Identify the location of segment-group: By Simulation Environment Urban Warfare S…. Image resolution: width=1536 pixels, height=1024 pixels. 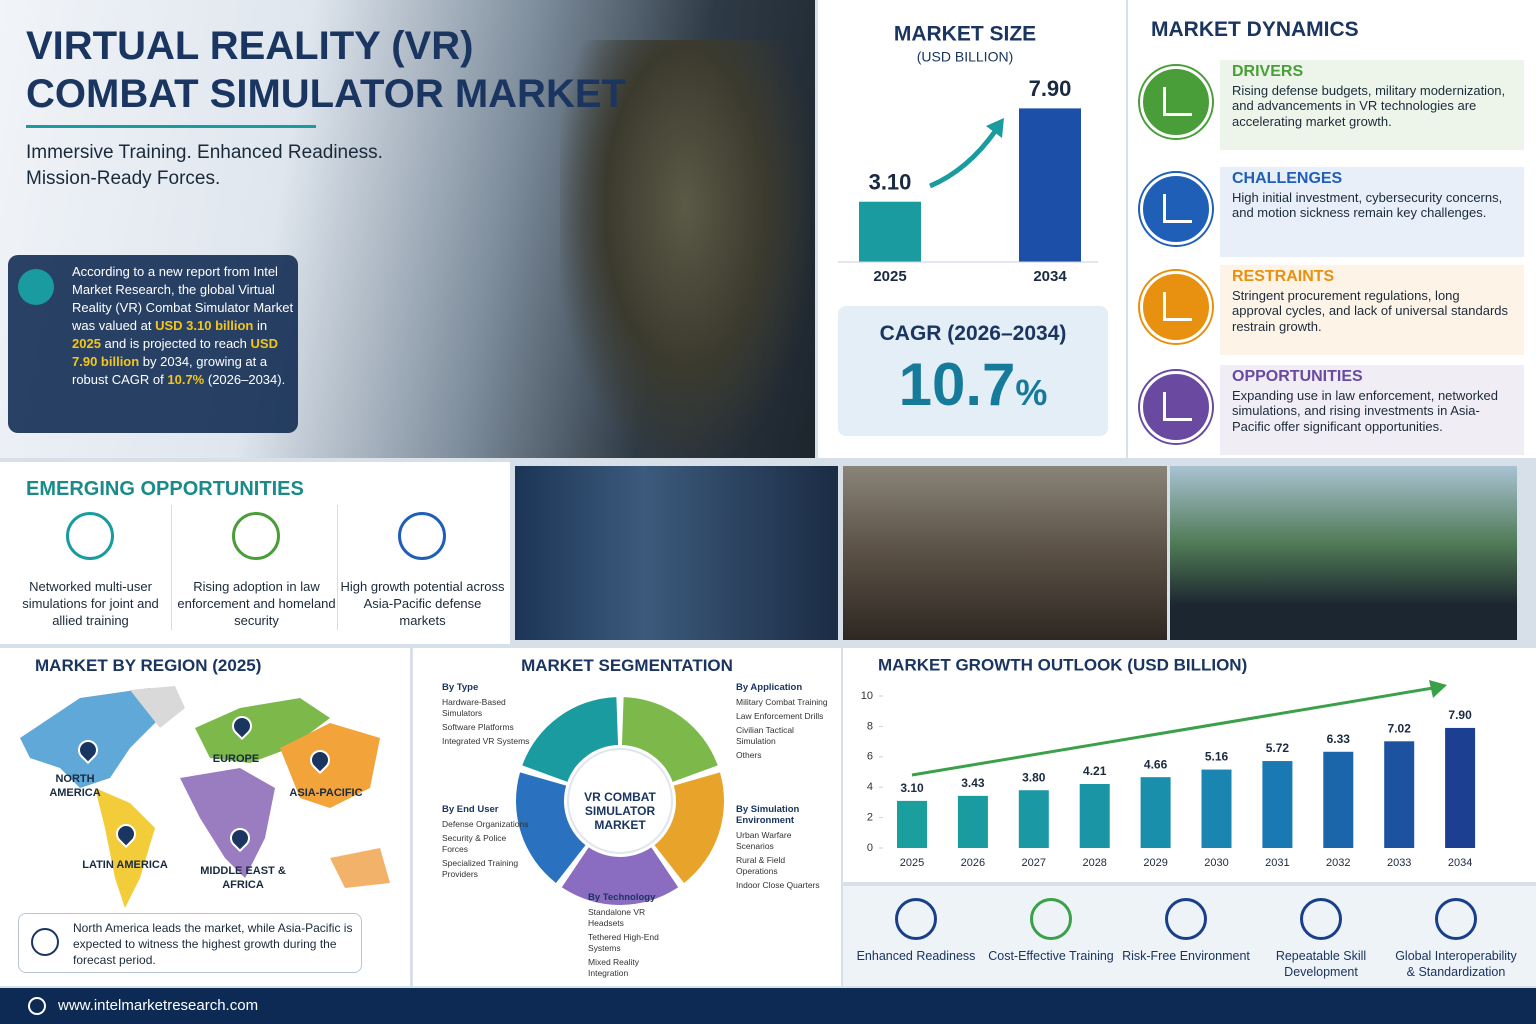
(782, 849).